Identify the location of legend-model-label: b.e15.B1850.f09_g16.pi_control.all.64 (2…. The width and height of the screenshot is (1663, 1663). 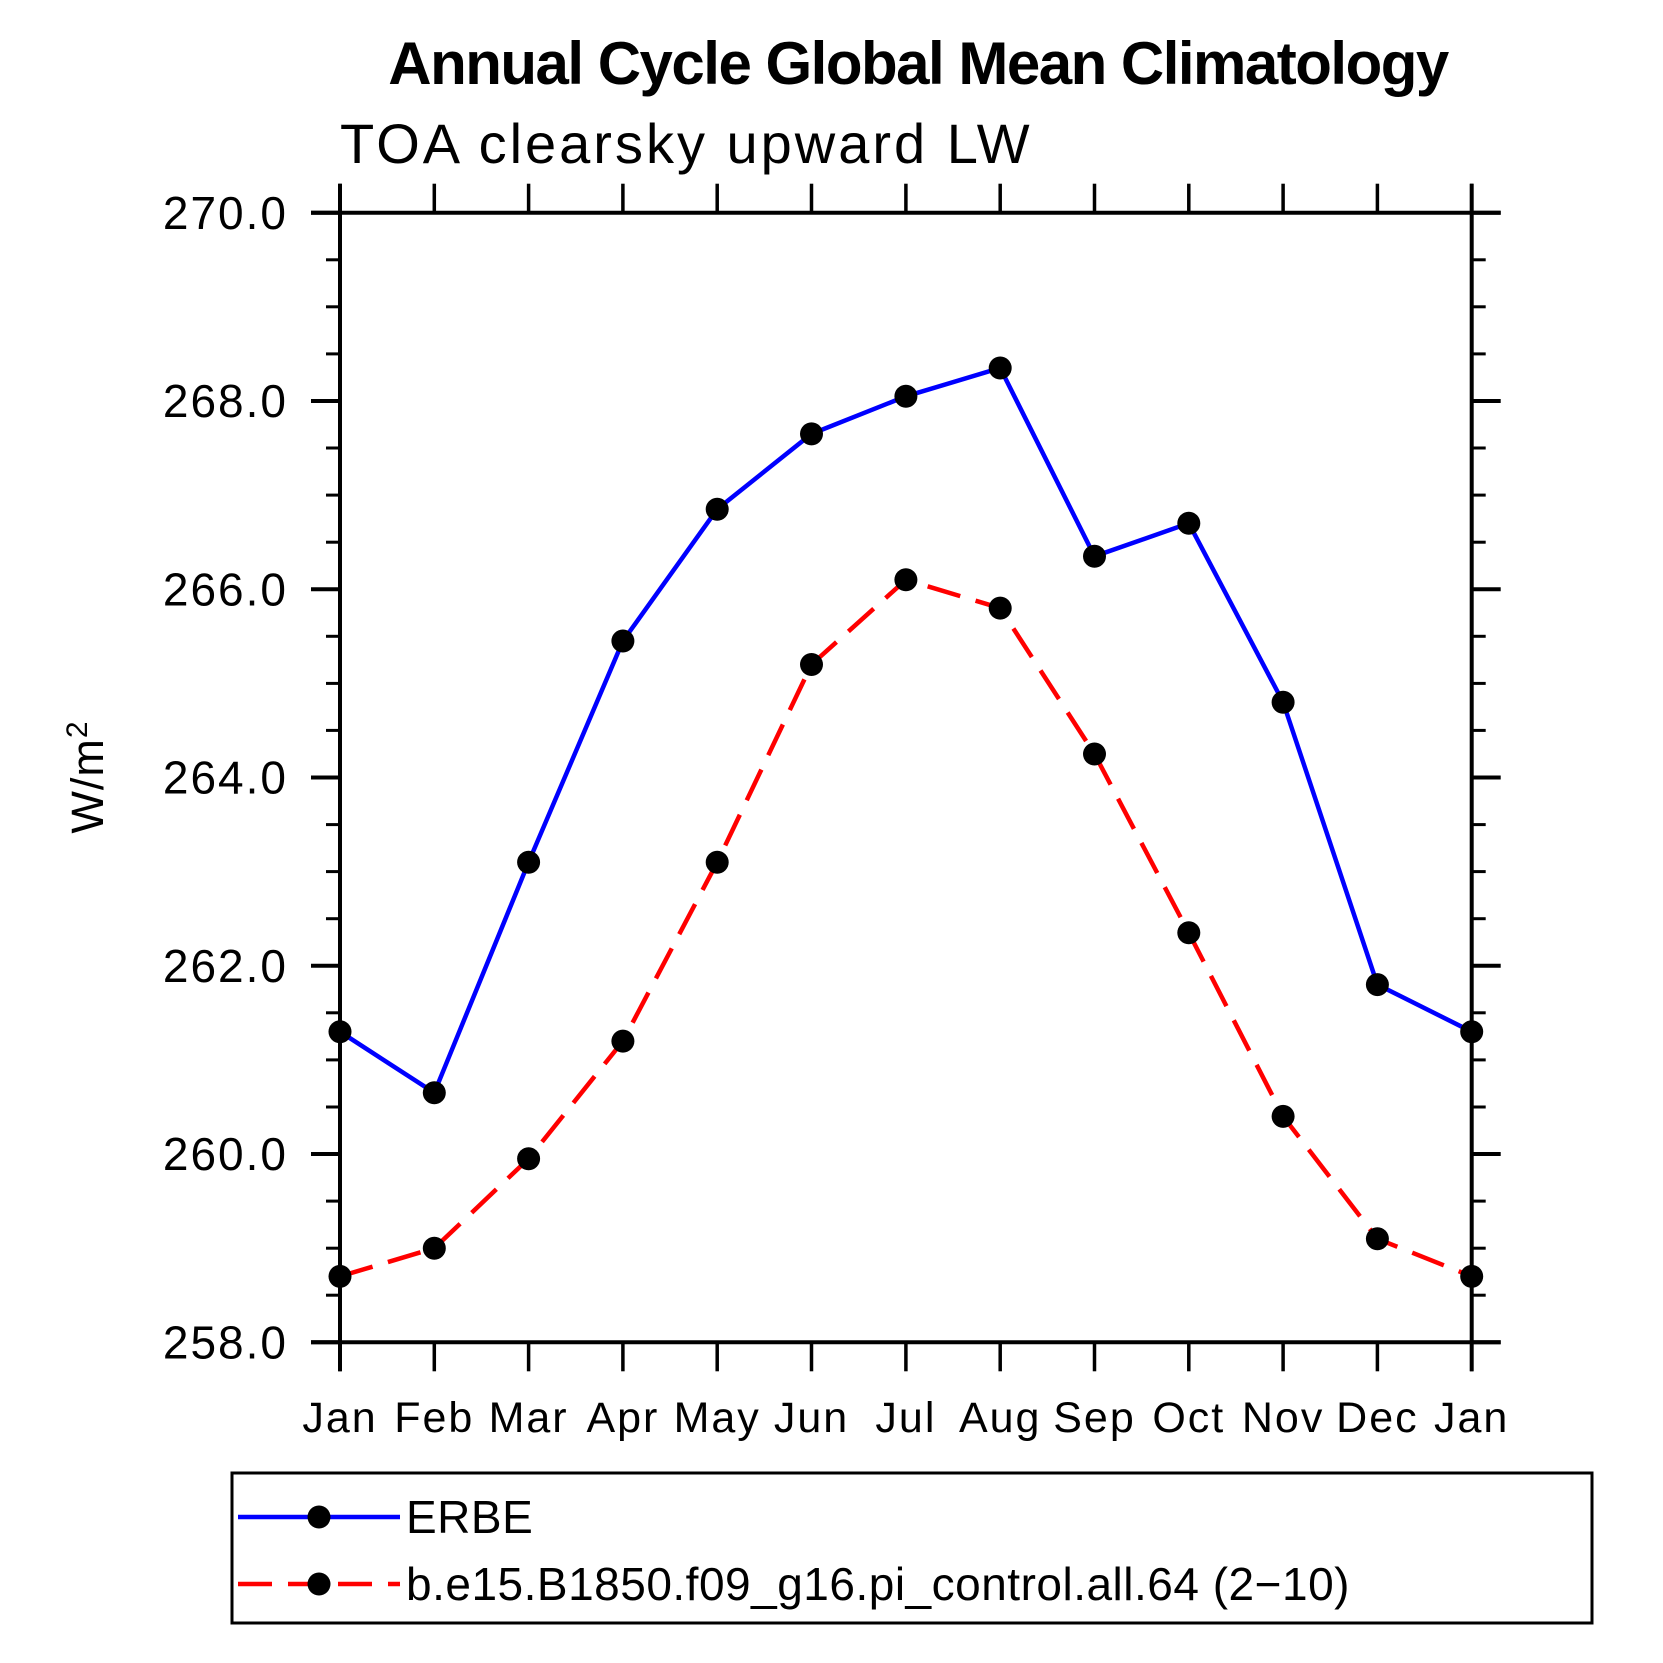
(878, 1584).